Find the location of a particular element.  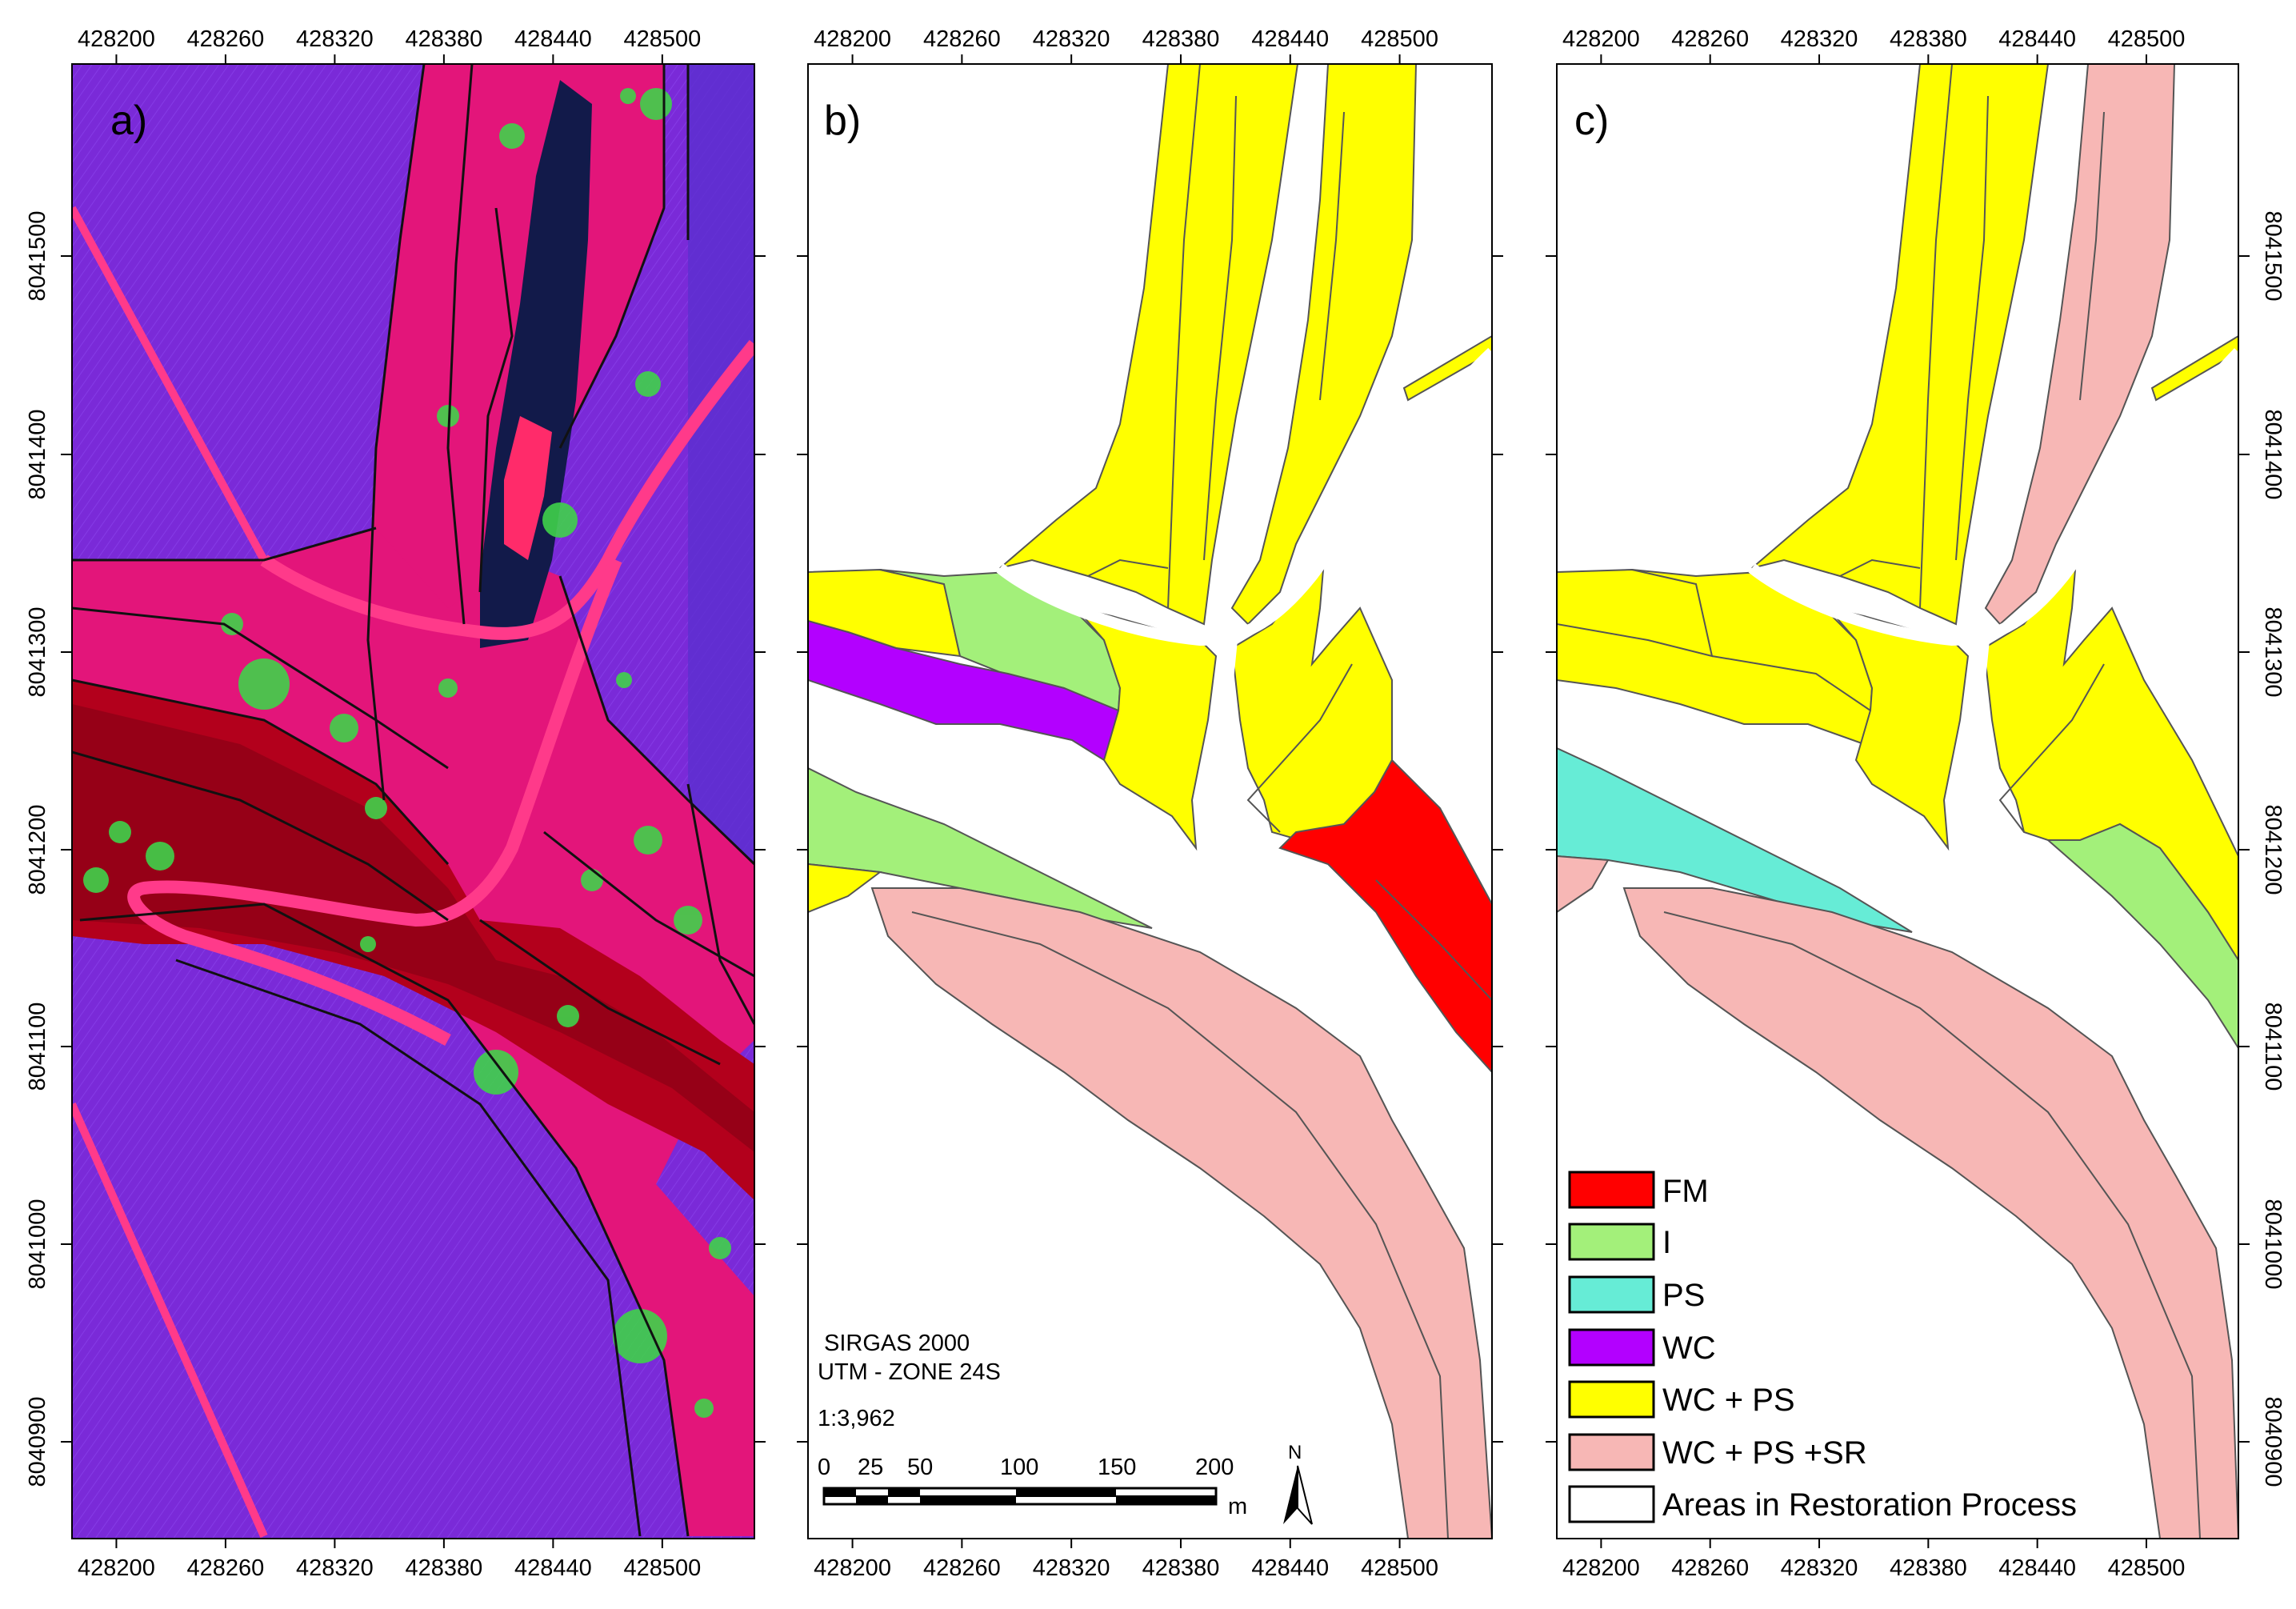

map-c-wcps-east-branch is located at coordinates (2110, 760).